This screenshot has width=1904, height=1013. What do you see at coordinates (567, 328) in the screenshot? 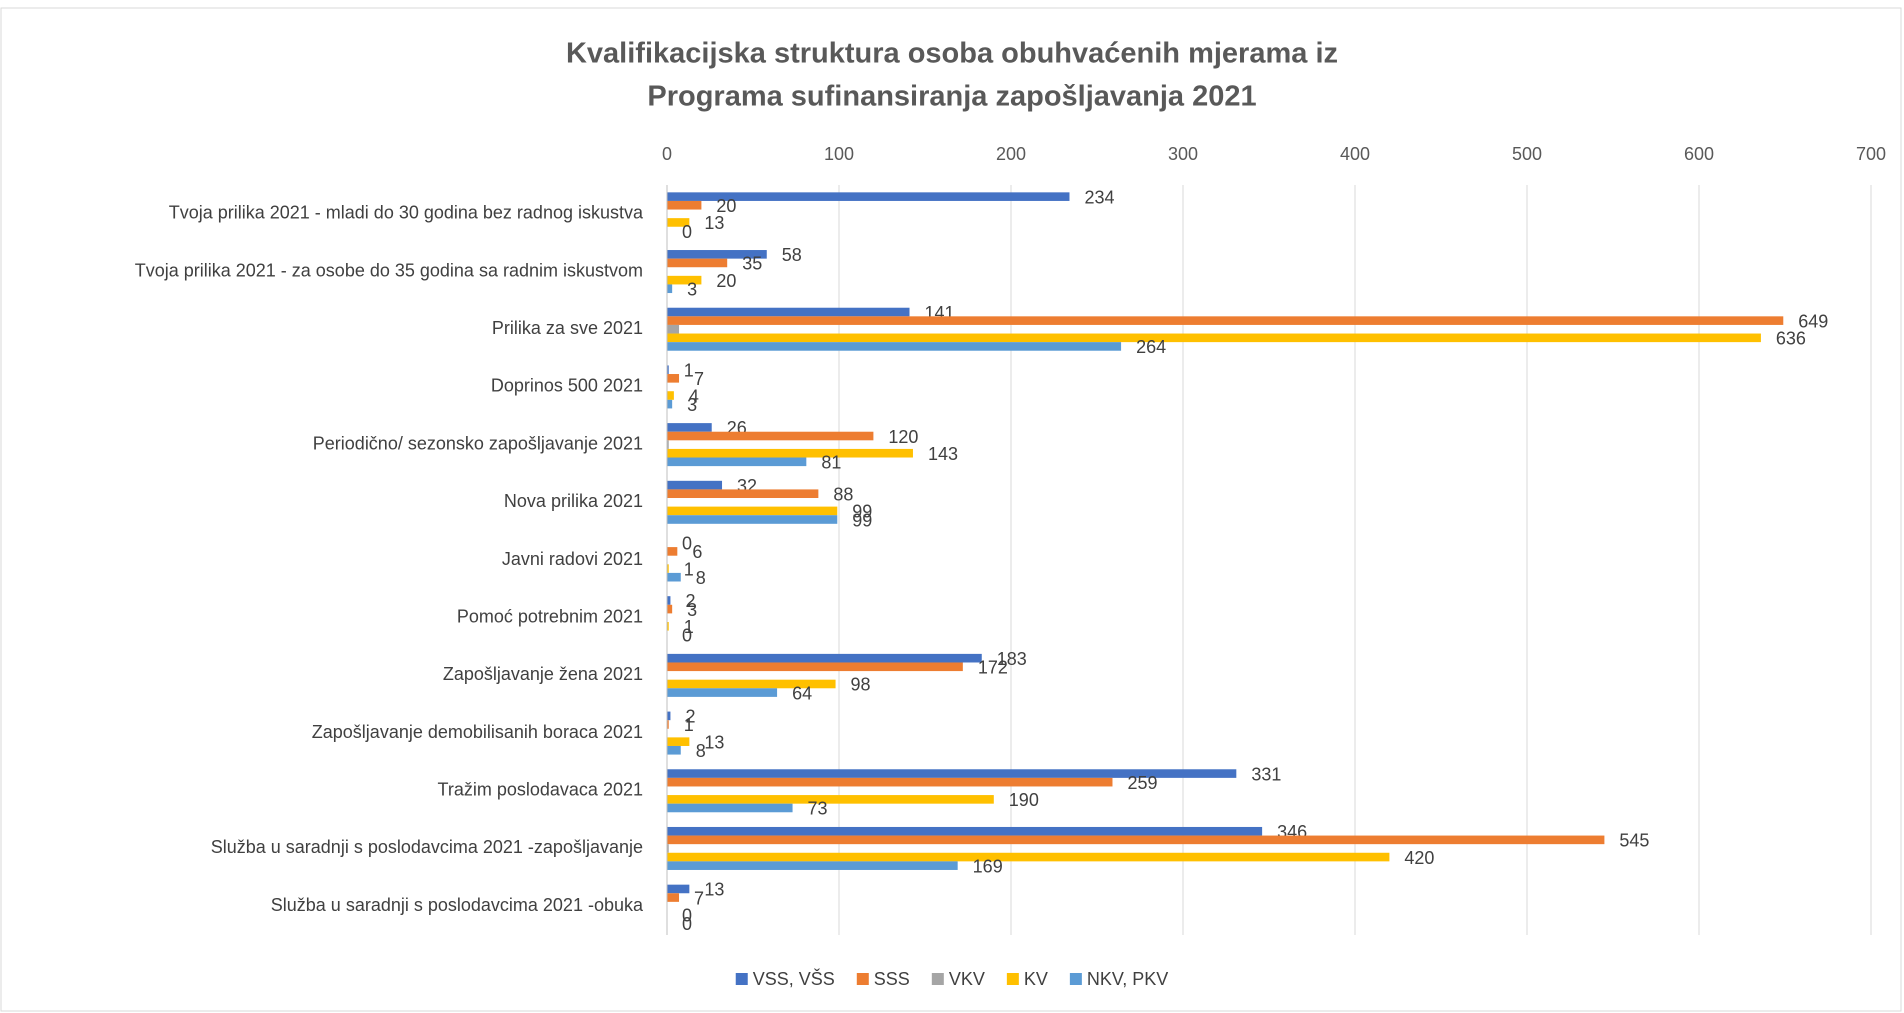
I see `y-tick-label: Prilika za sve 2021` at bounding box center [567, 328].